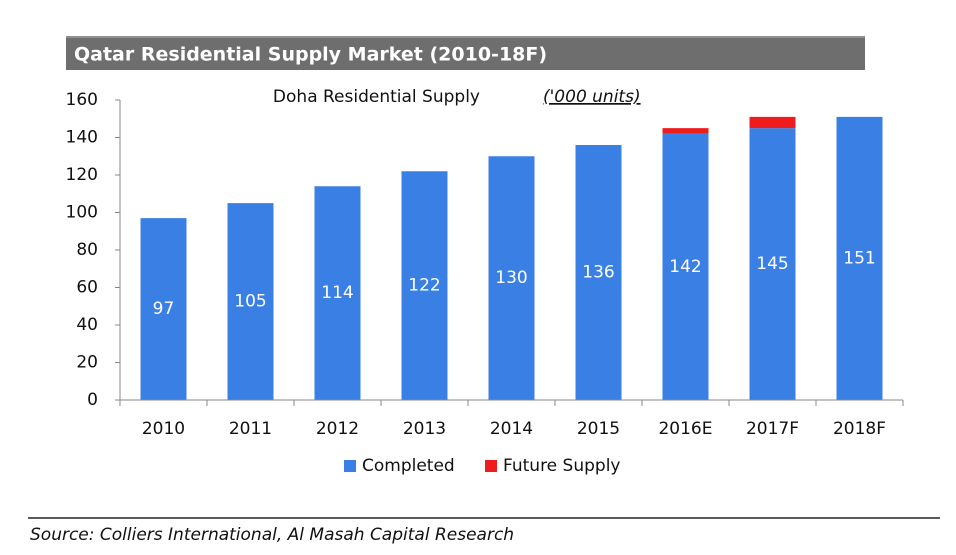 The width and height of the screenshot is (956, 555). I want to click on value-label: 105, so click(250, 302).